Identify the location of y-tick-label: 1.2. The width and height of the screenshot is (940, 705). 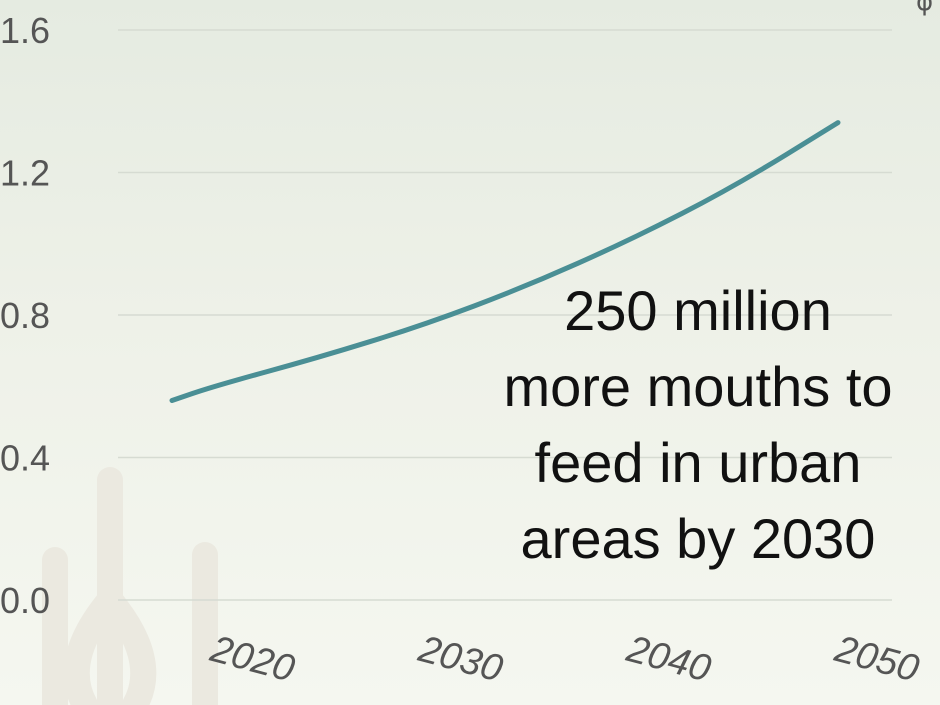
(25, 173).